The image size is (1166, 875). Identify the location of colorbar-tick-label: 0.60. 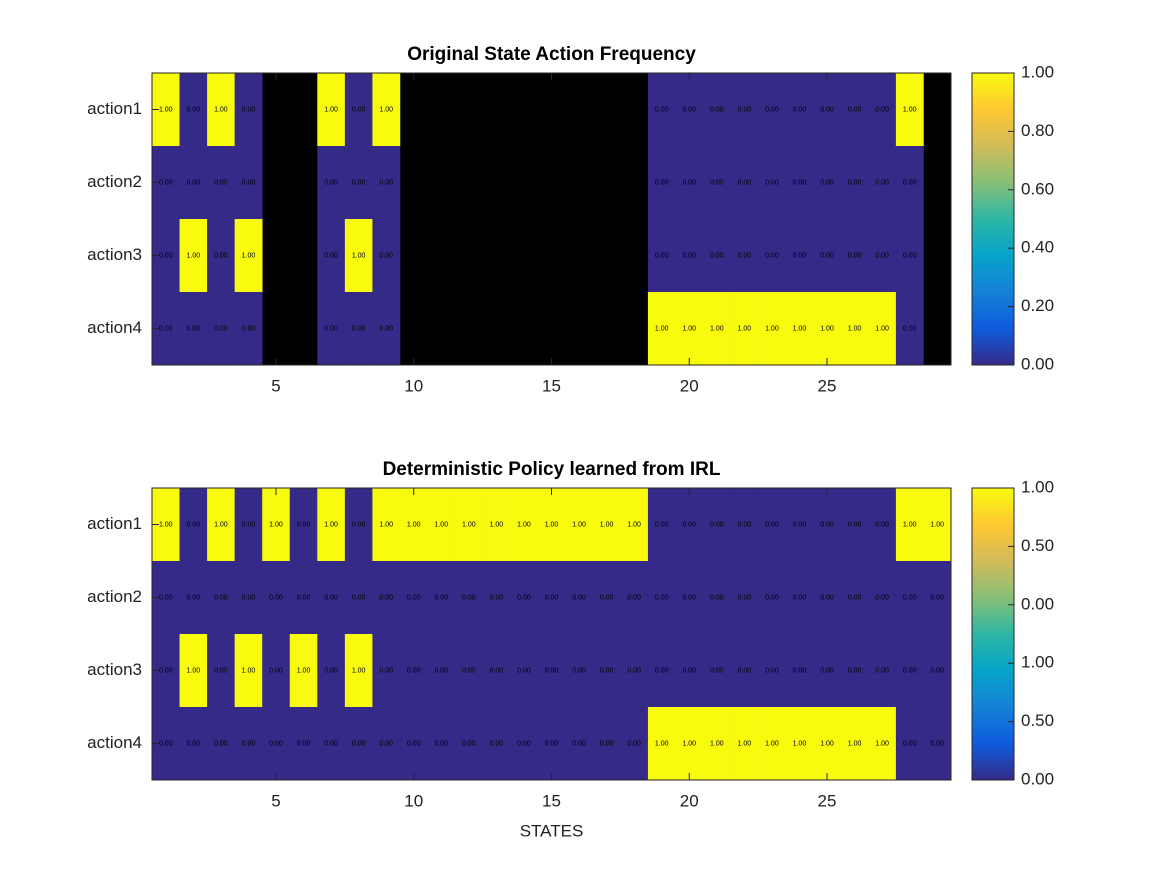
(1037, 188).